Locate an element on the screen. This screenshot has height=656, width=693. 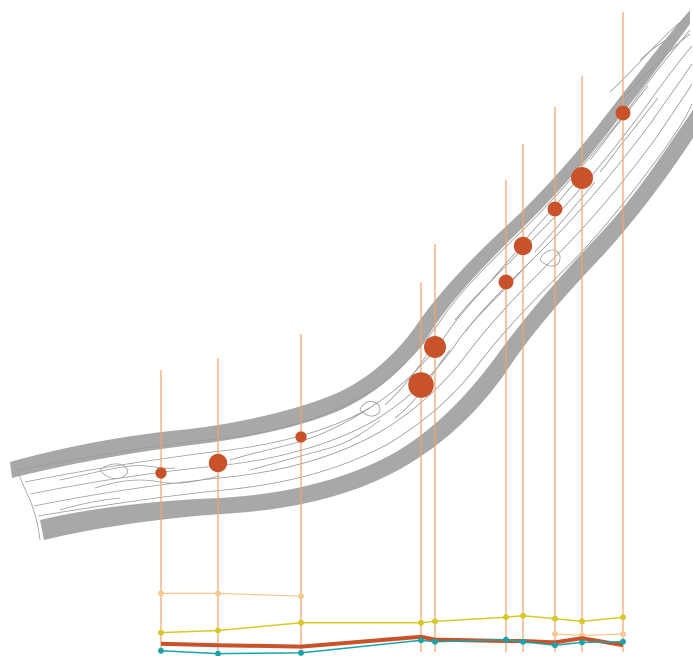
profile-lines is located at coordinates (392, 623).